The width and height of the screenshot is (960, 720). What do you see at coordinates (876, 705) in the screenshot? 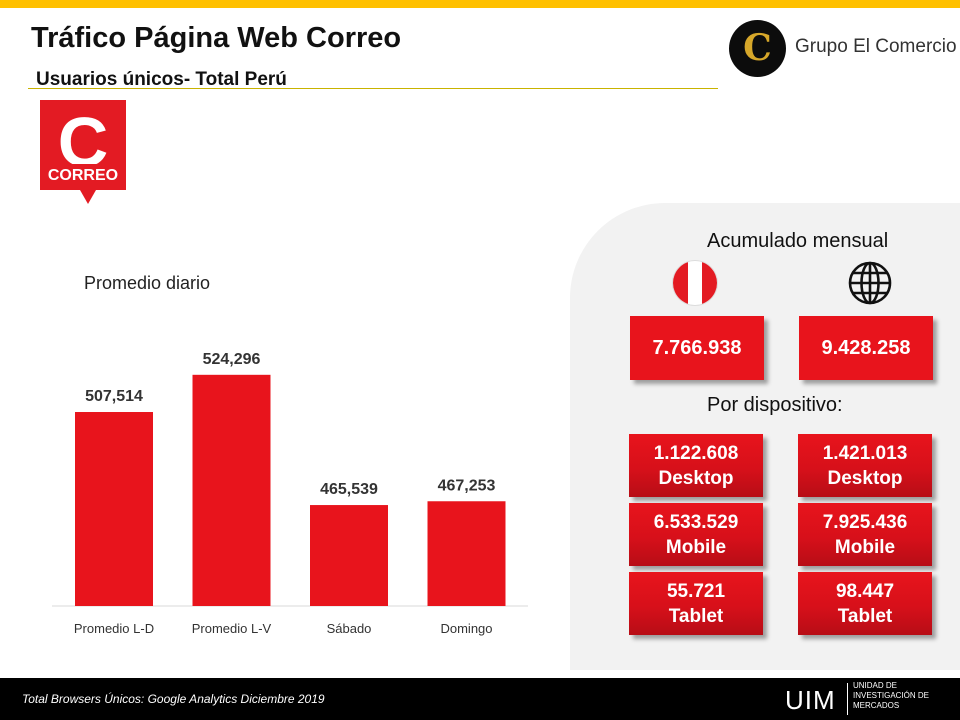
I see `uim-line-3: MERCADOS` at bounding box center [876, 705].